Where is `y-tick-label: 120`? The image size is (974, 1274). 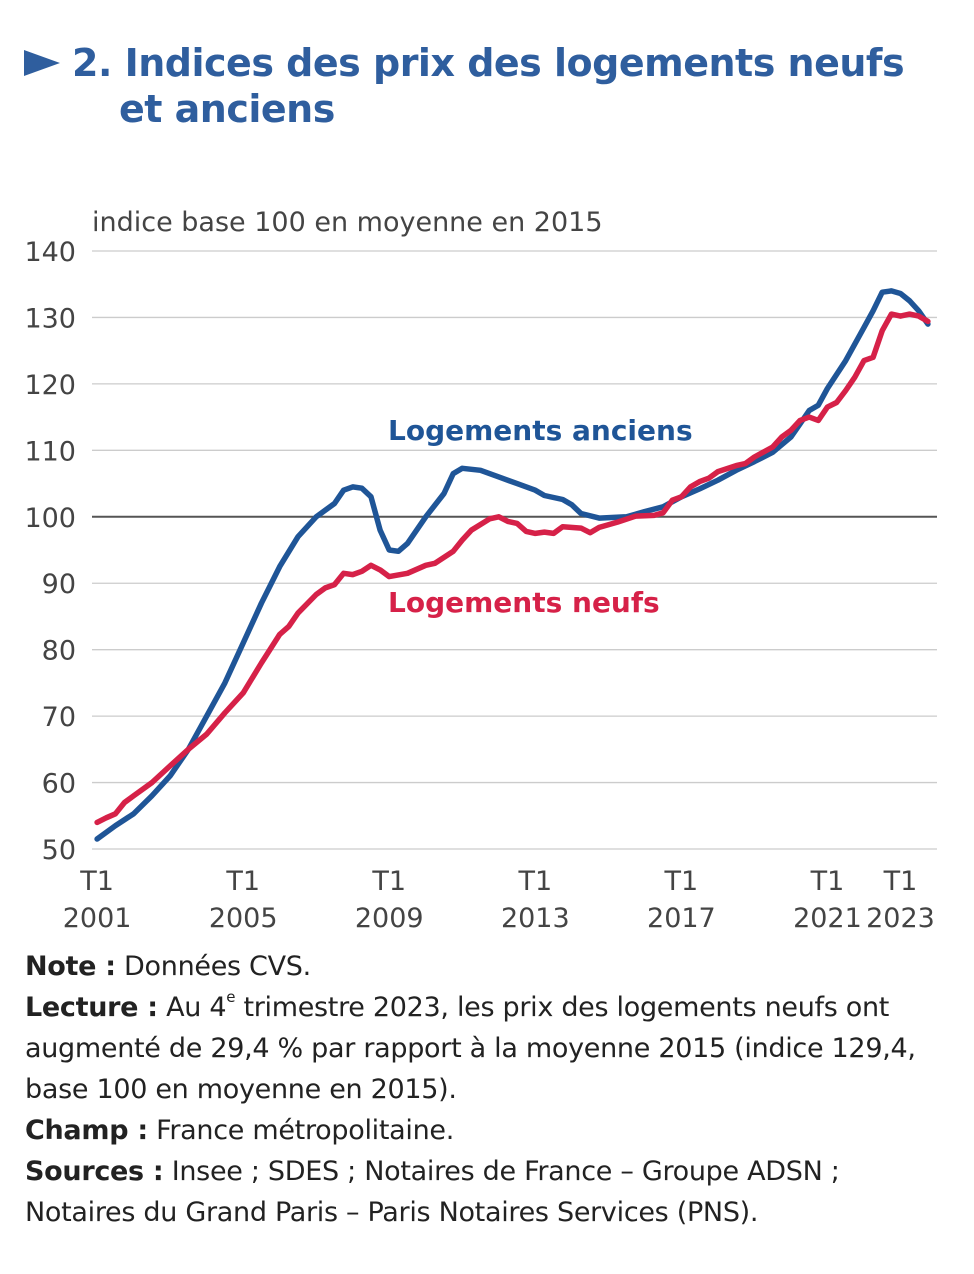 y-tick-label: 120 is located at coordinates (50, 385).